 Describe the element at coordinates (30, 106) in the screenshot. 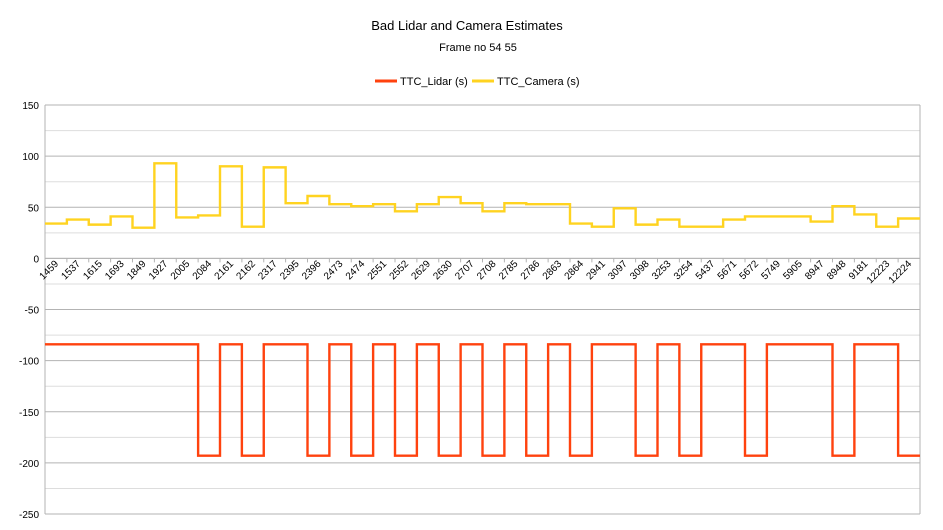

I see `y-tick-label: 150` at that location.